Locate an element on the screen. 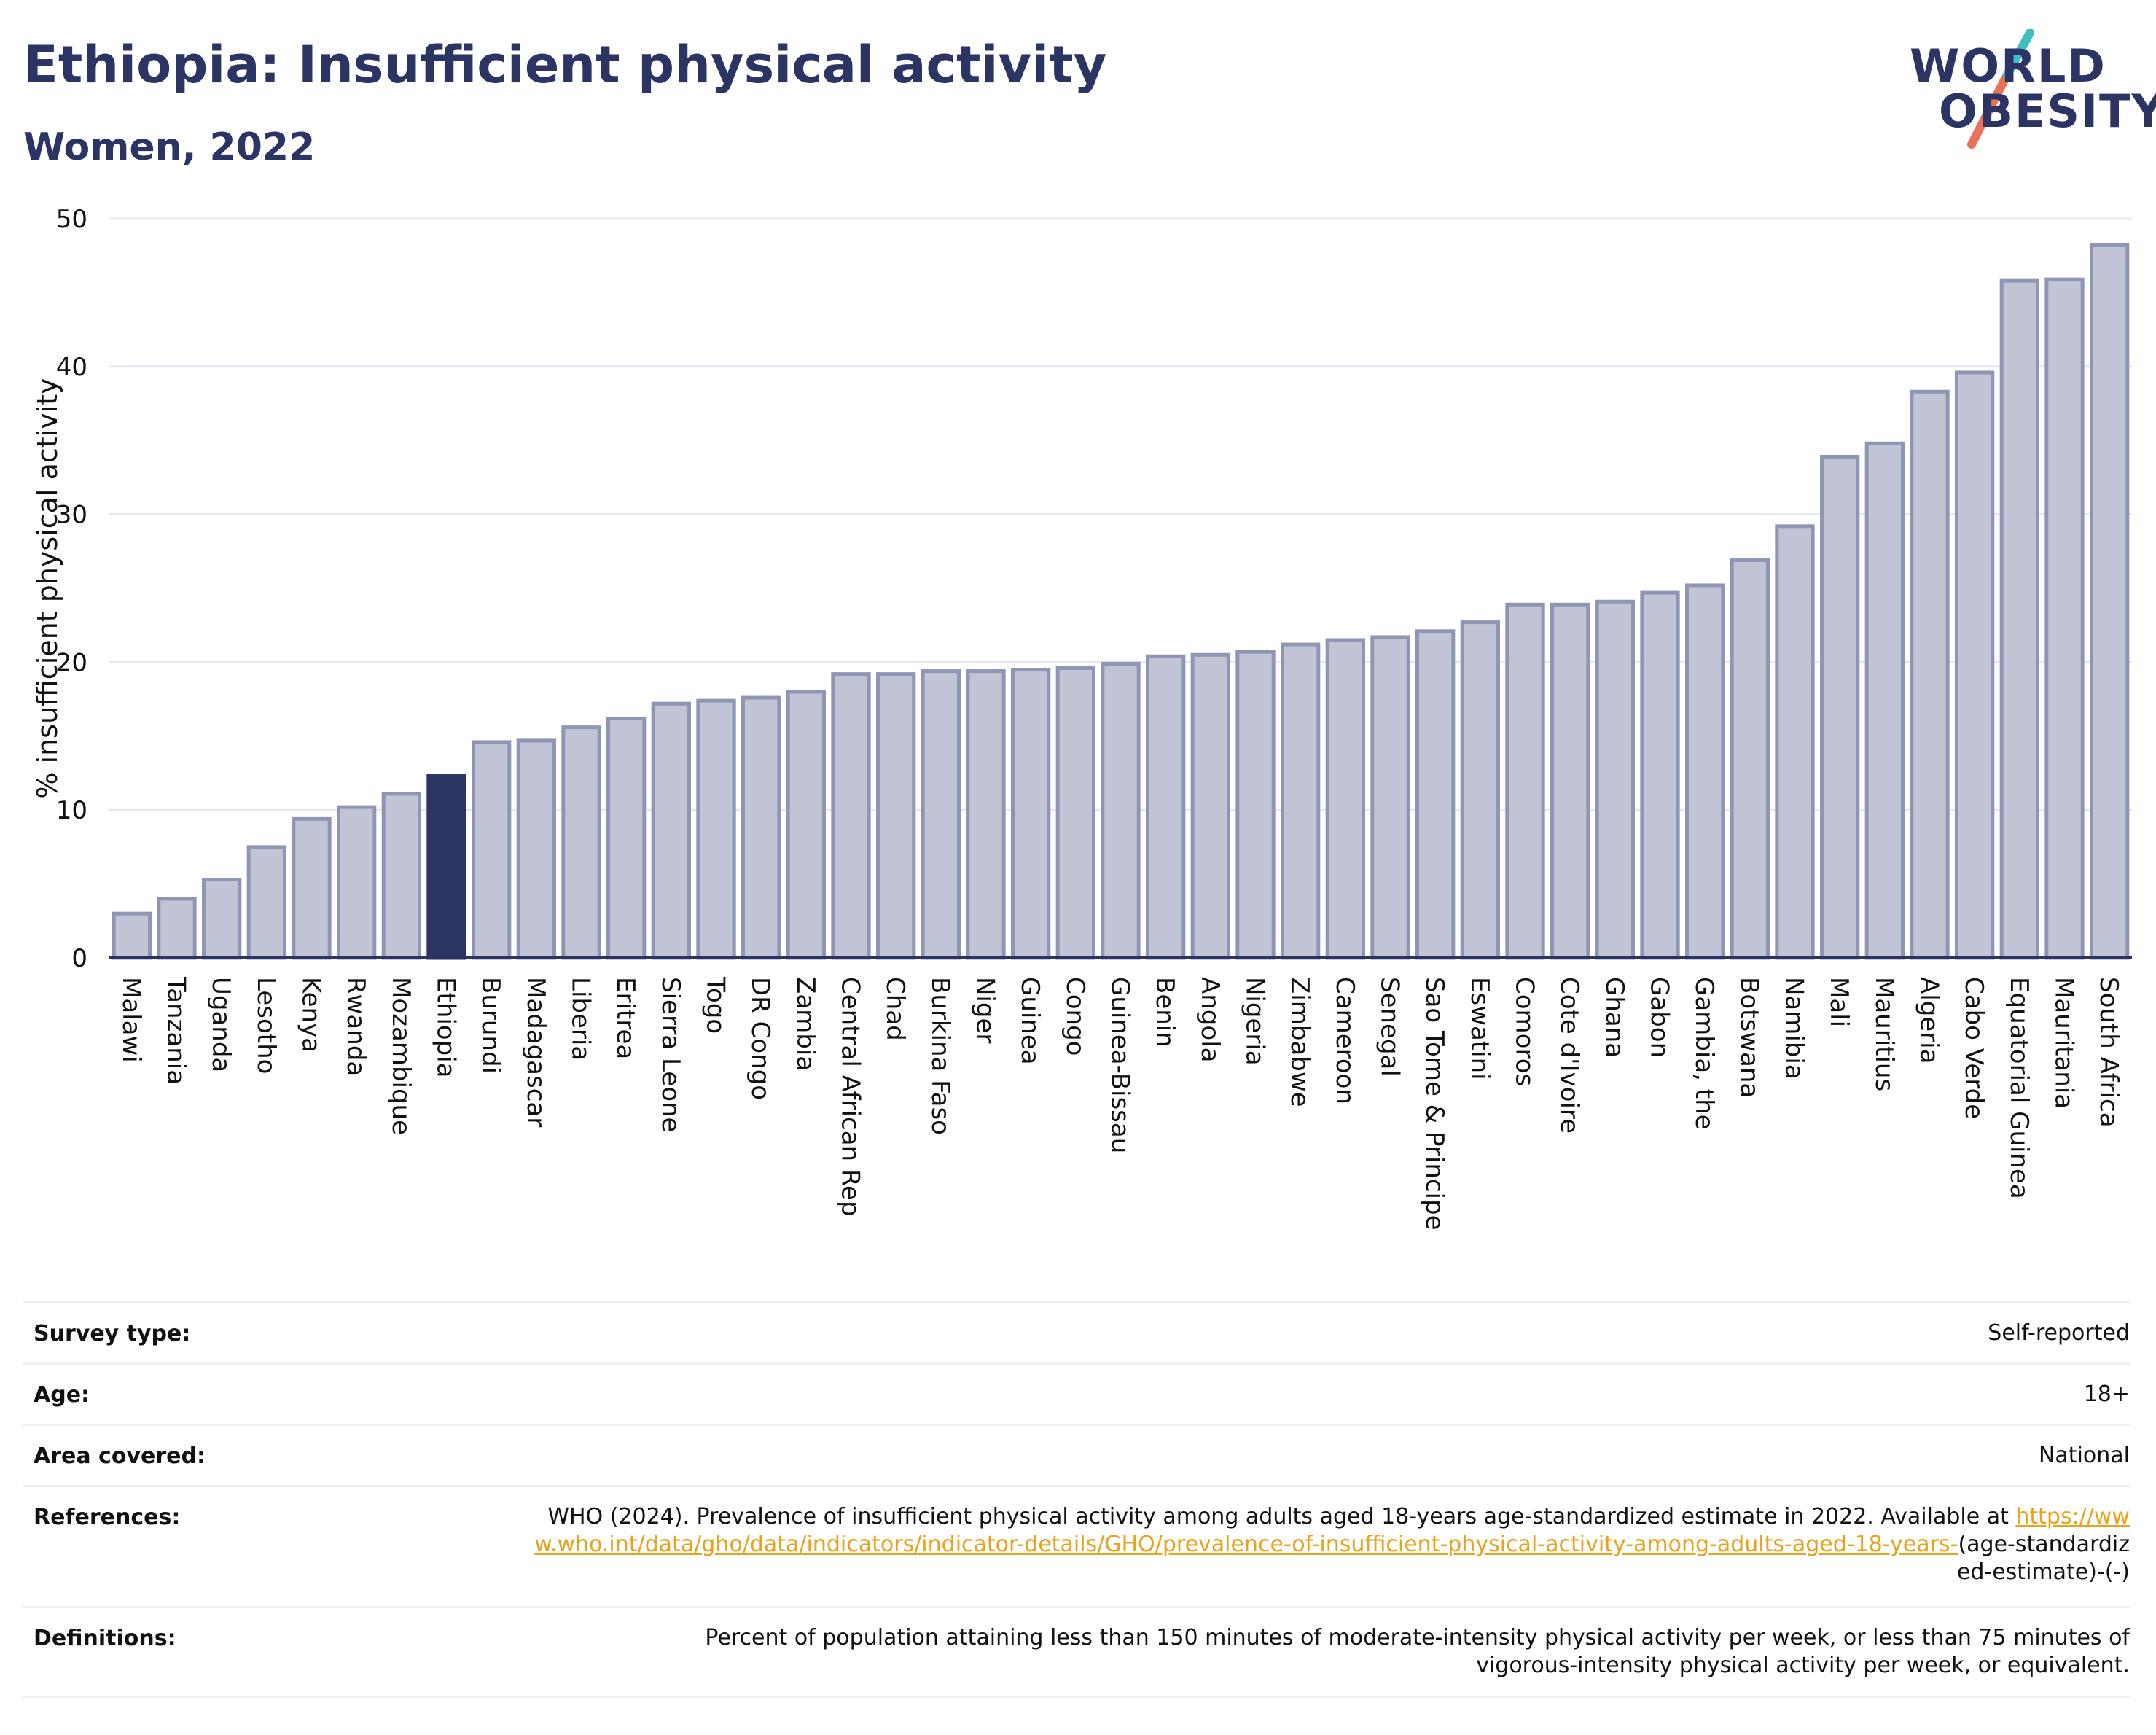 This screenshot has height=1735, width=2156. x-tick-label: Central African Rep is located at coordinates (851, 1097).